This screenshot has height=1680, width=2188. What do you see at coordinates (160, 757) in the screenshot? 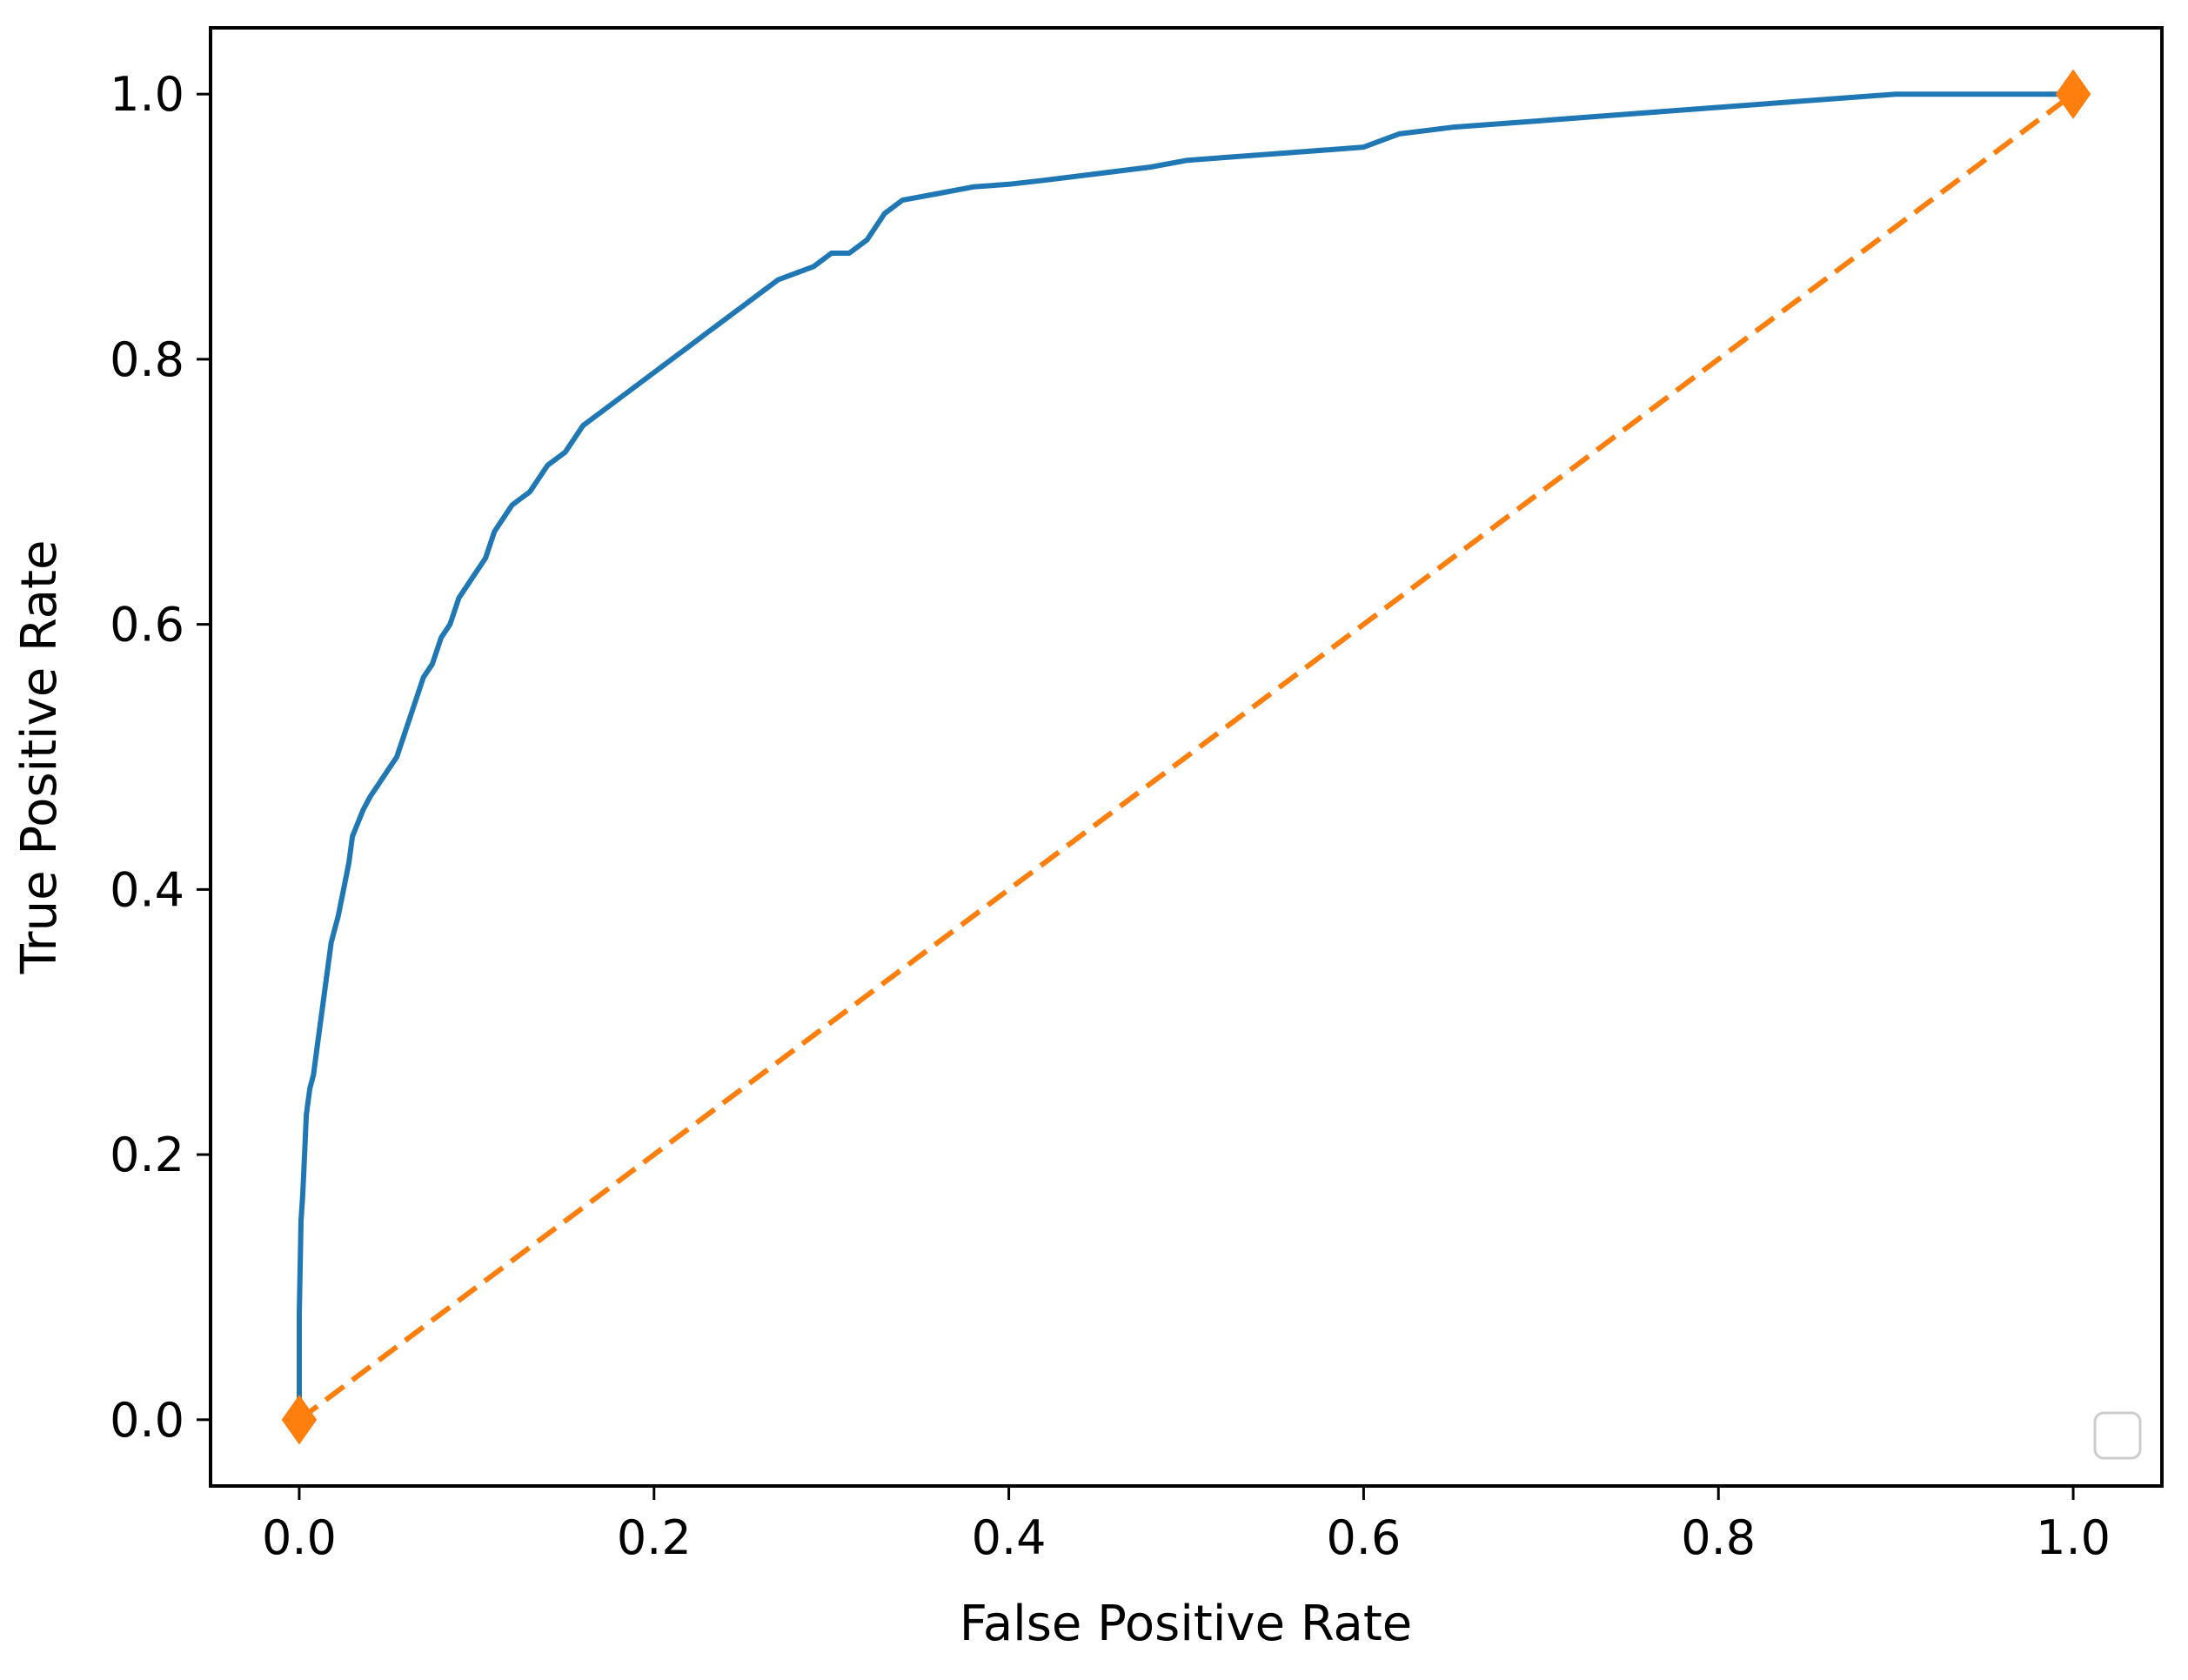
I see `y-axis-ticks: 0.0 0.2 0.4 0.6 0.8 1.0` at bounding box center [160, 757].